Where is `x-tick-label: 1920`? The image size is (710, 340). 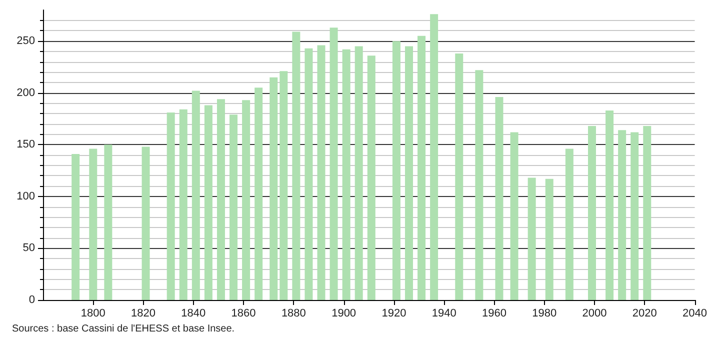
x-tick-label: 1920 is located at coordinates (394, 314).